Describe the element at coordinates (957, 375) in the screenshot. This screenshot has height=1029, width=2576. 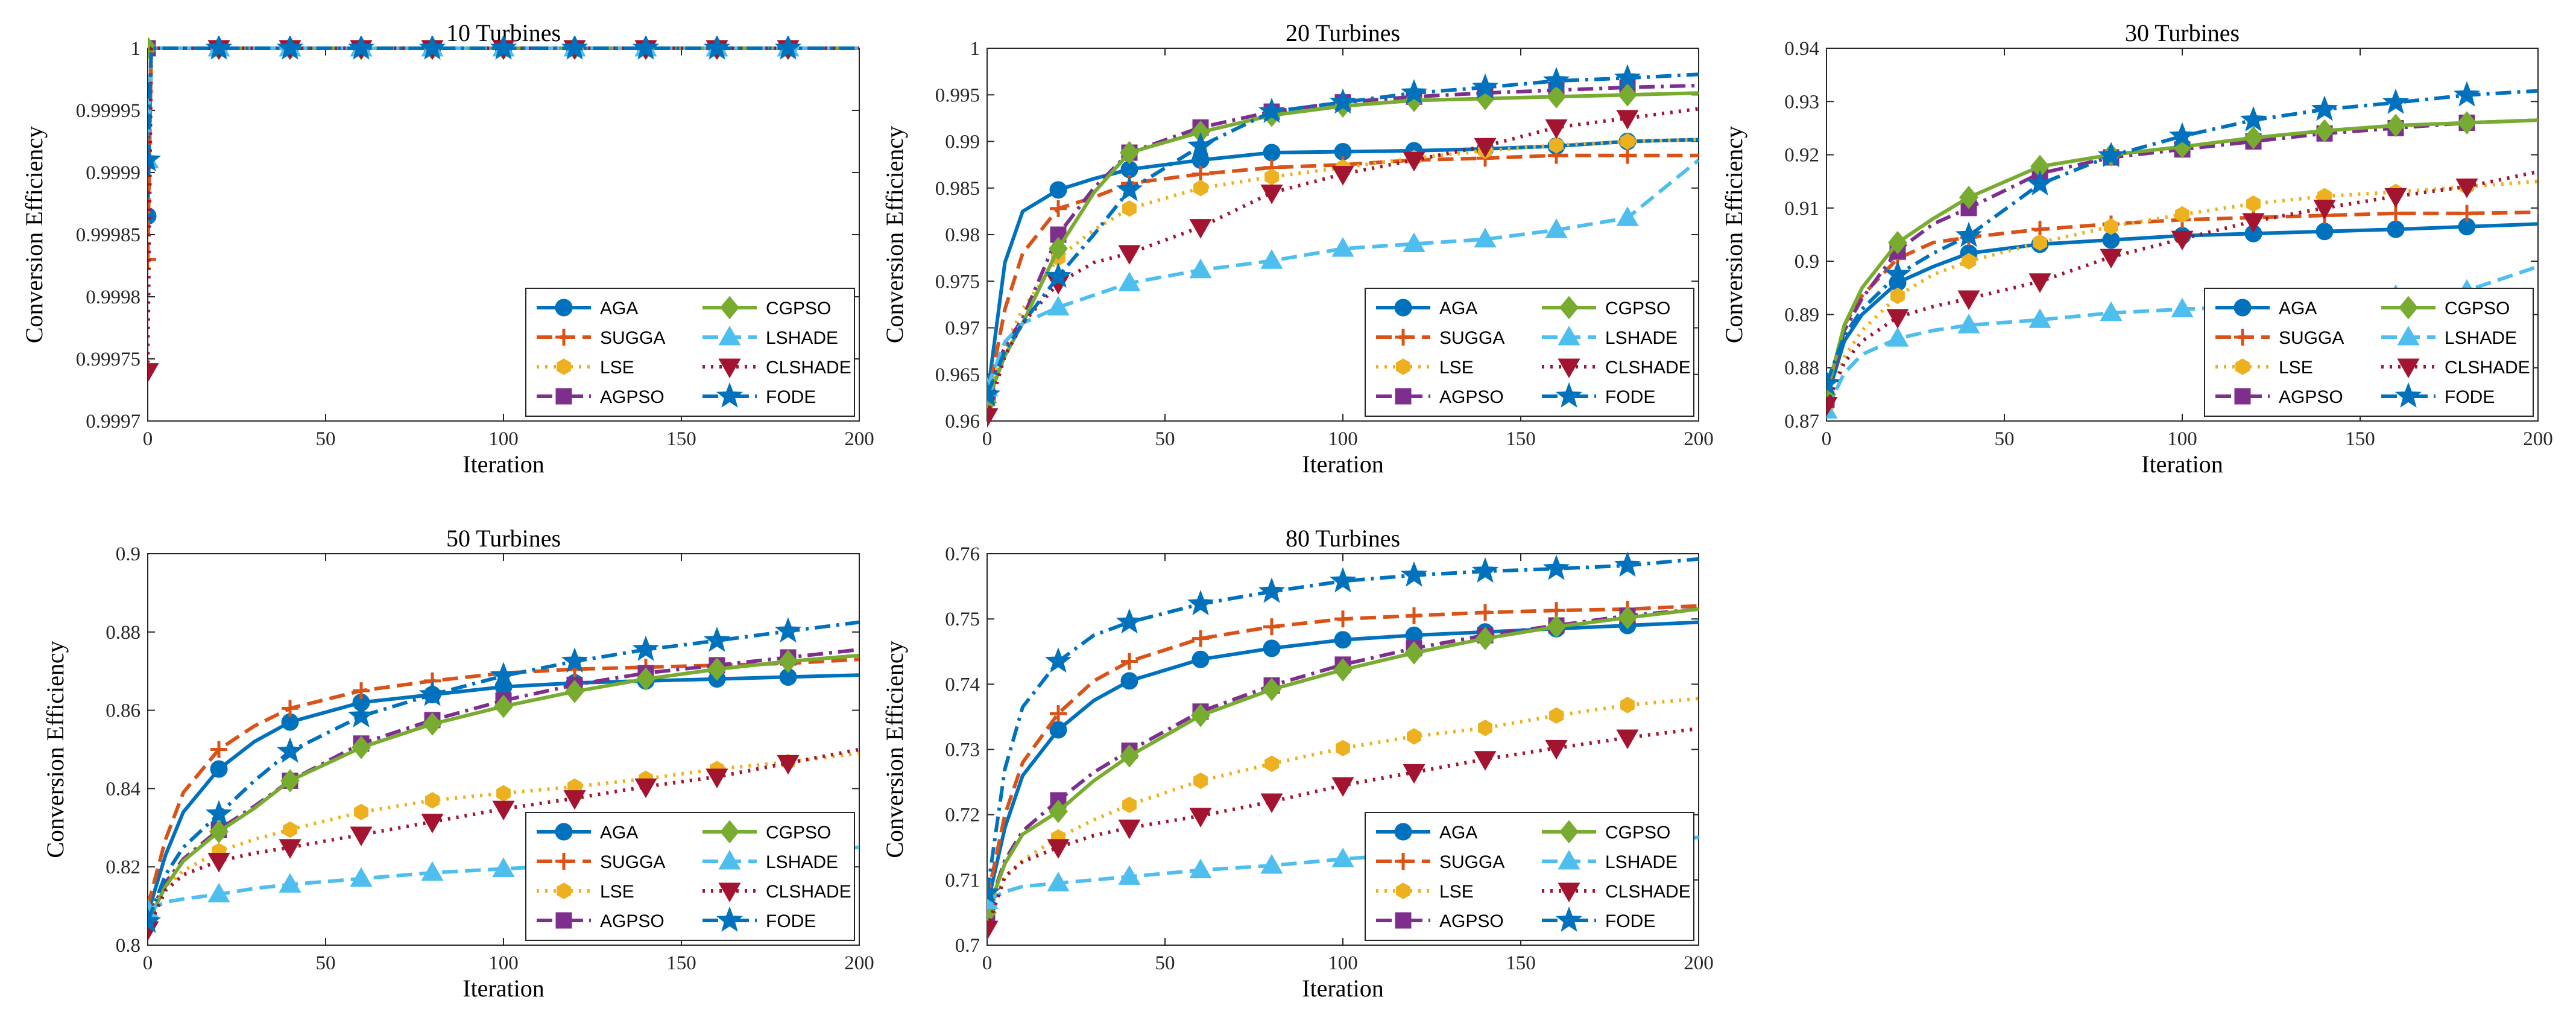
I see `y-tick-label: 0.965` at that location.